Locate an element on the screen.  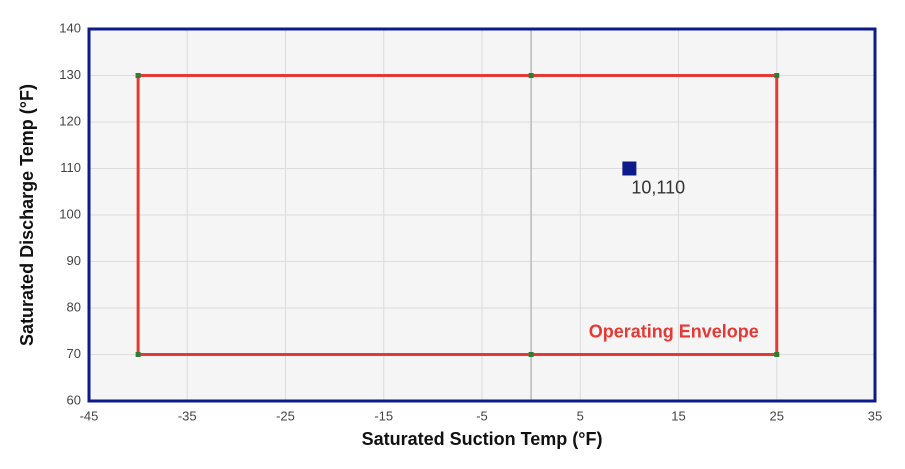
x-tick-label: -5 is located at coordinates (482, 415).